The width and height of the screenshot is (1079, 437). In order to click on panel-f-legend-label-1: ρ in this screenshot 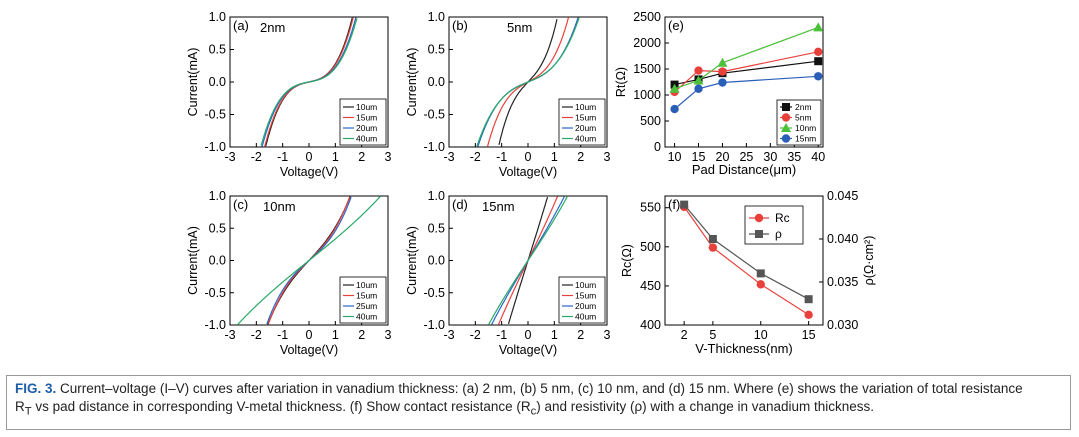, I will do `click(778, 234)`.